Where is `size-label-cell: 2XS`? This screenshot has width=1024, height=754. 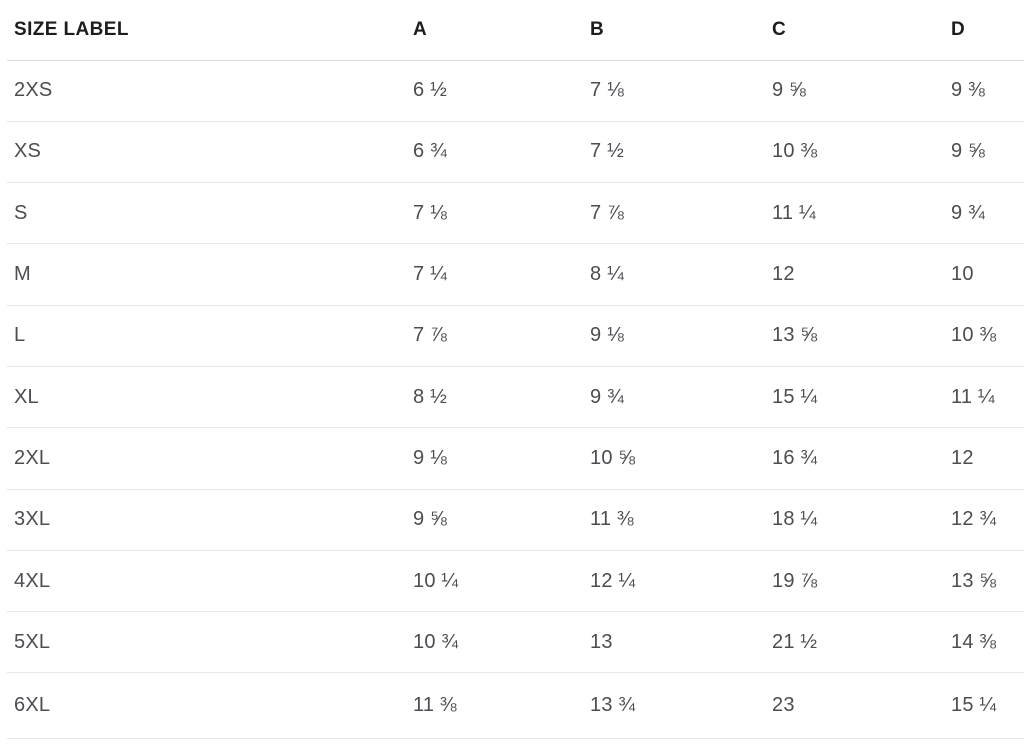 size-label-cell: 2XS is located at coordinates (33, 90).